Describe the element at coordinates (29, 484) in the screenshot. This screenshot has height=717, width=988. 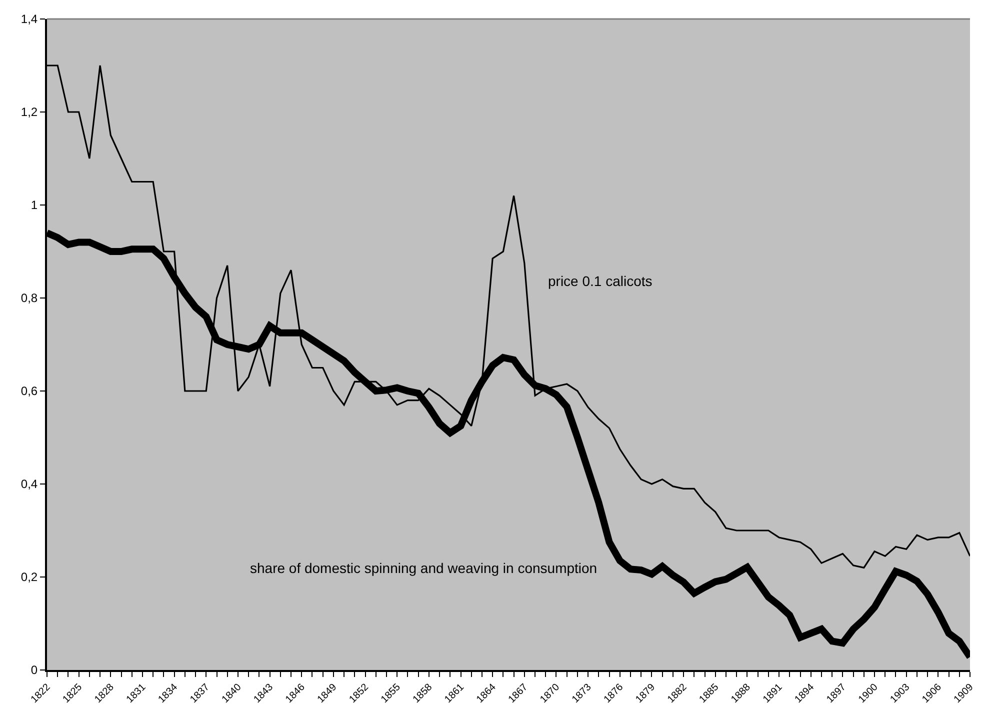
I see `y-tick-label: 0,4` at that location.